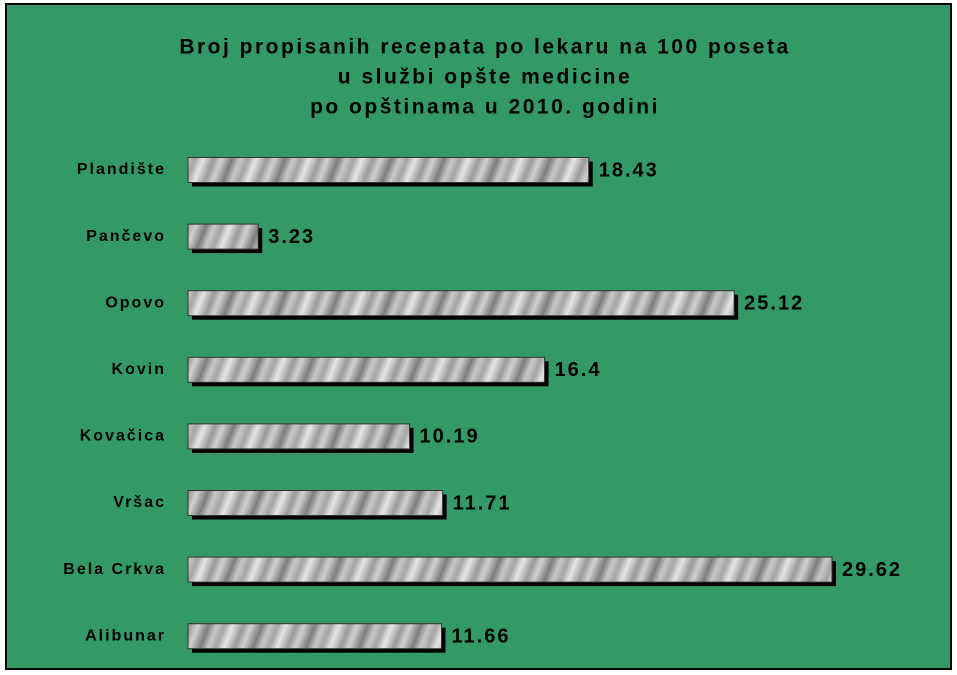 The width and height of the screenshot is (957, 675). I want to click on category-label: Vršac, so click(139, 502).